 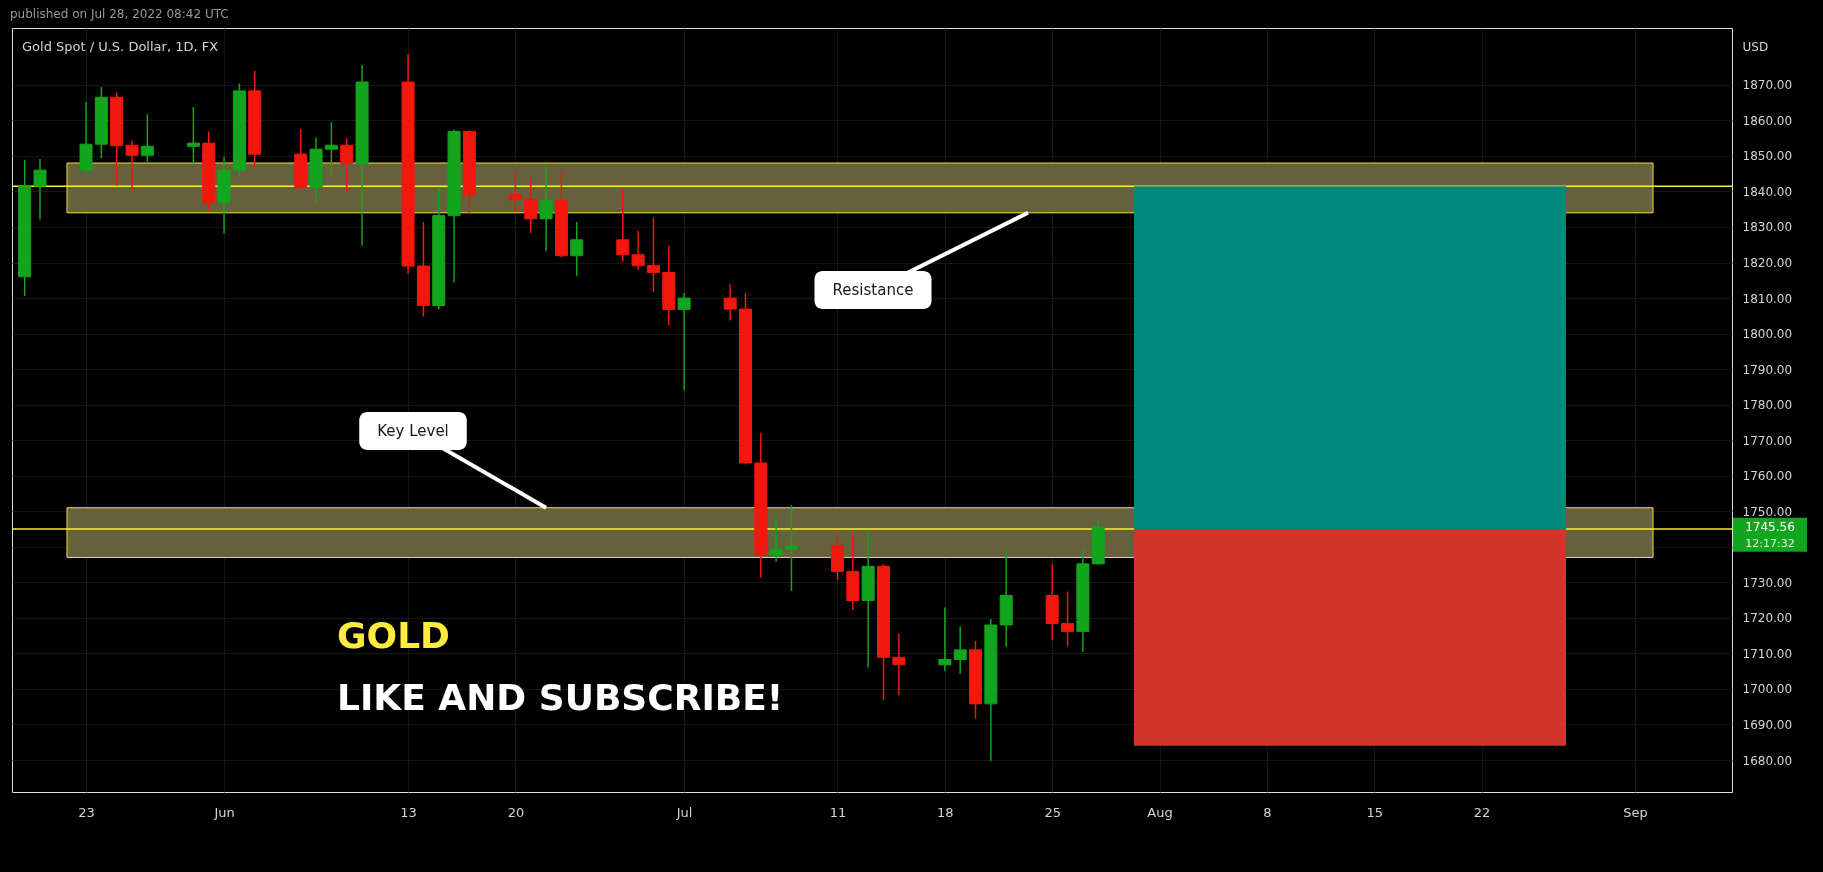 I want to click on y-tick-label: 1800.00, so click(x=1767, y=334).